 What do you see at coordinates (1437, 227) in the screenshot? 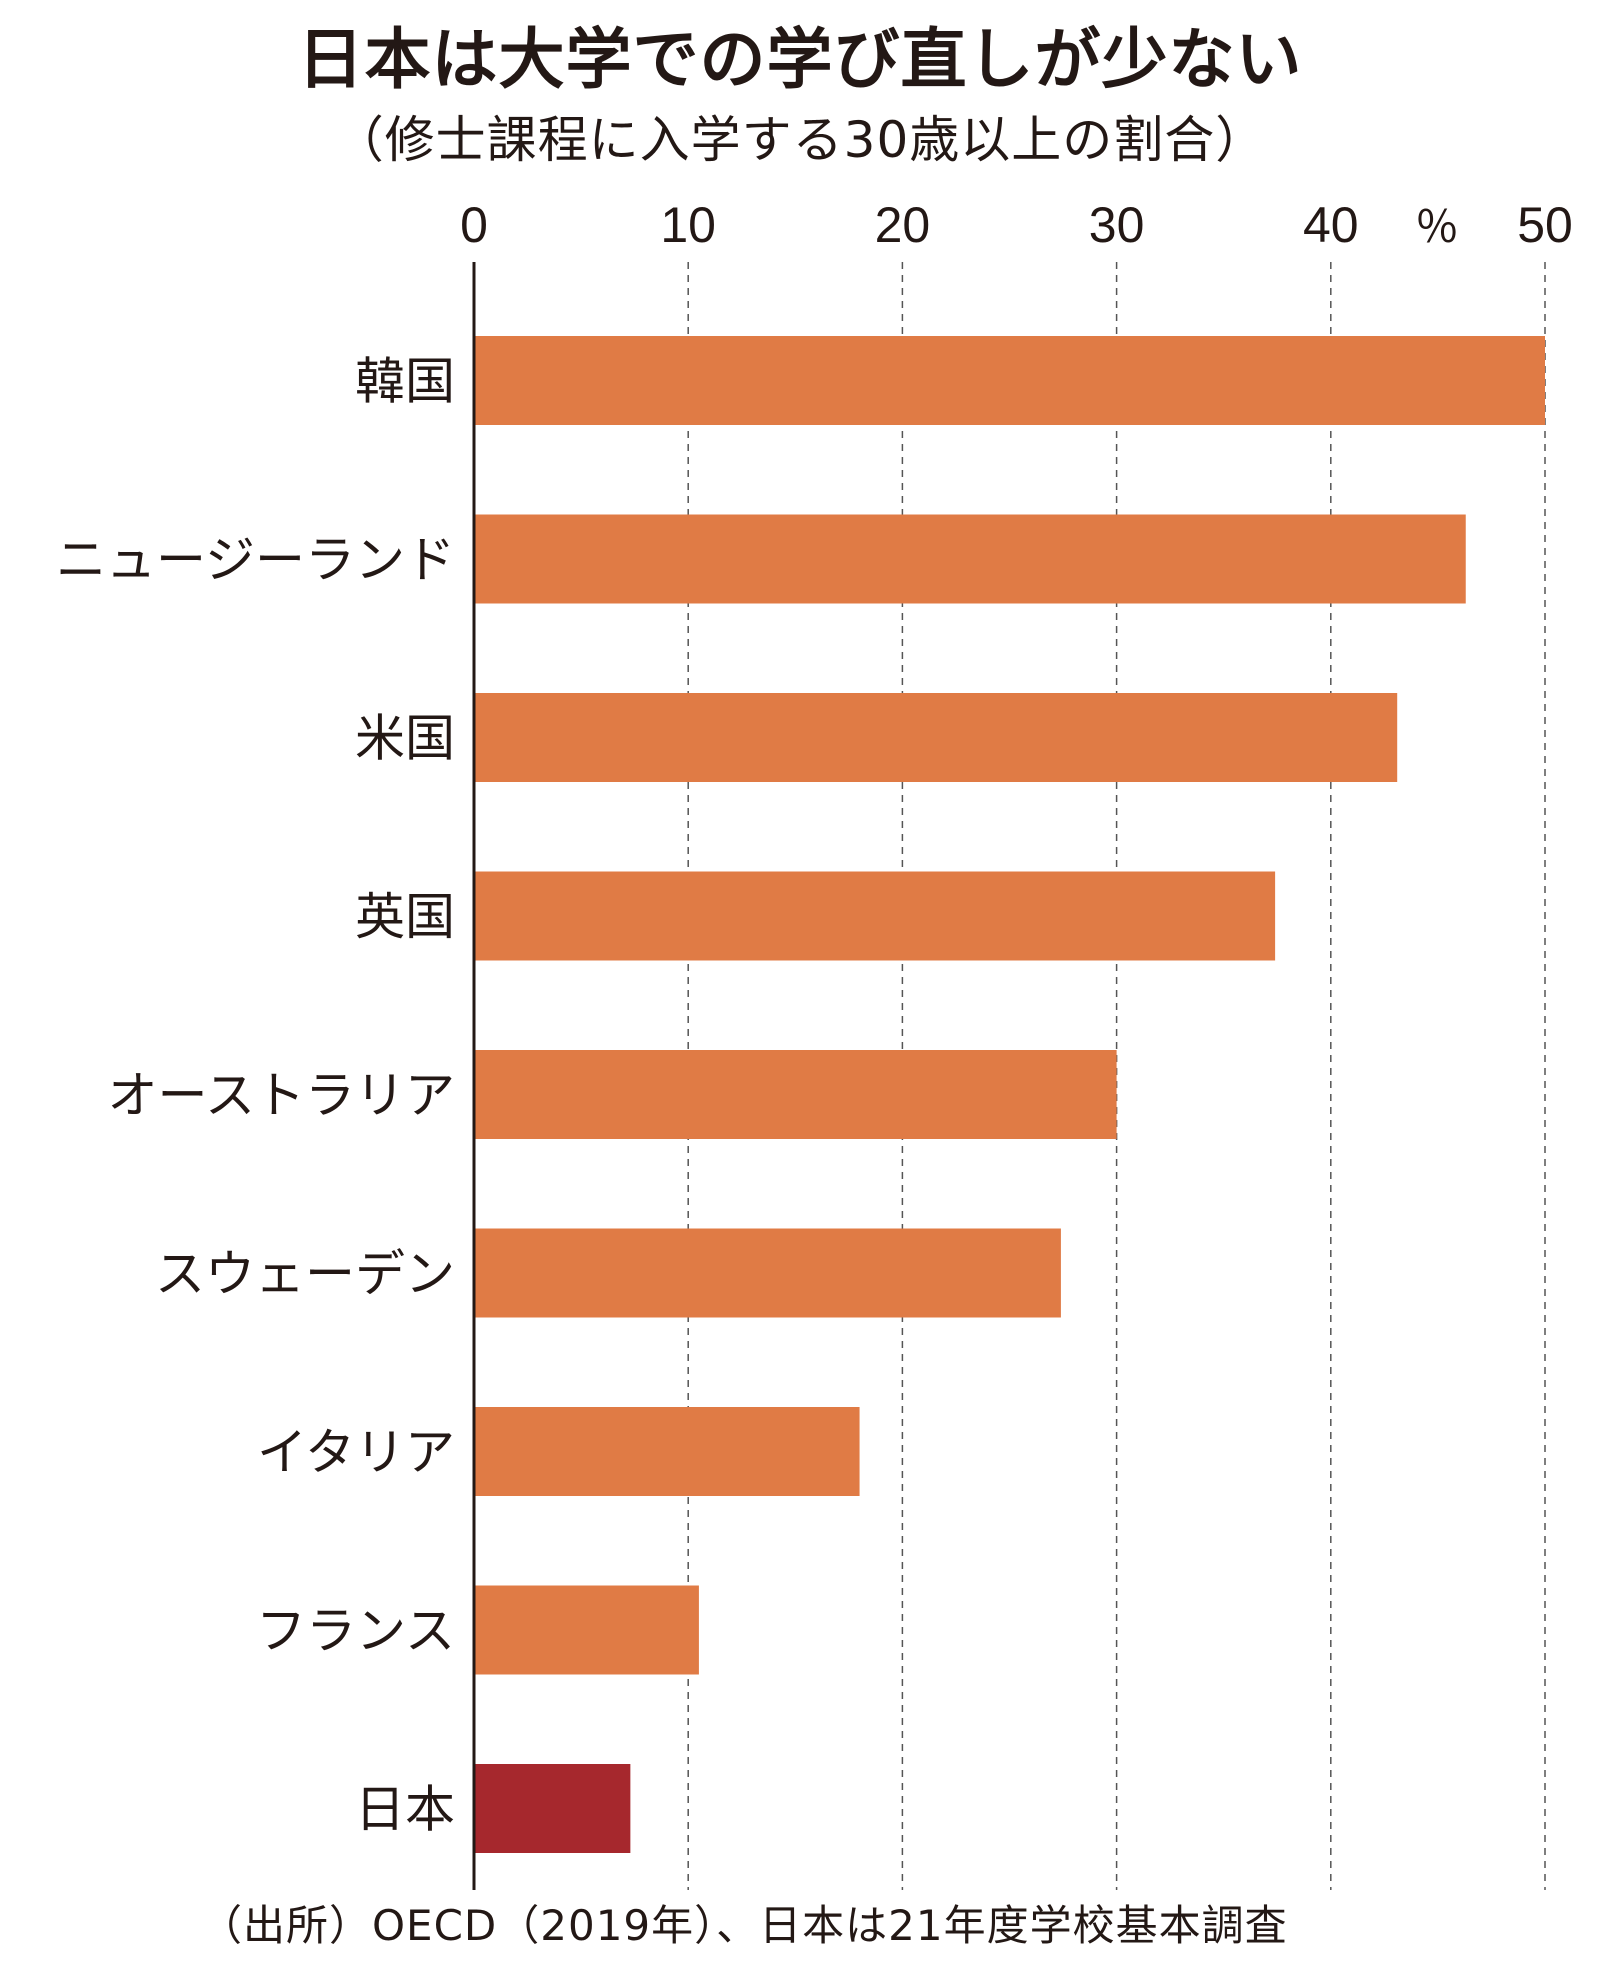
I see `unit-label: ％` at bounding box center [1437, 227].